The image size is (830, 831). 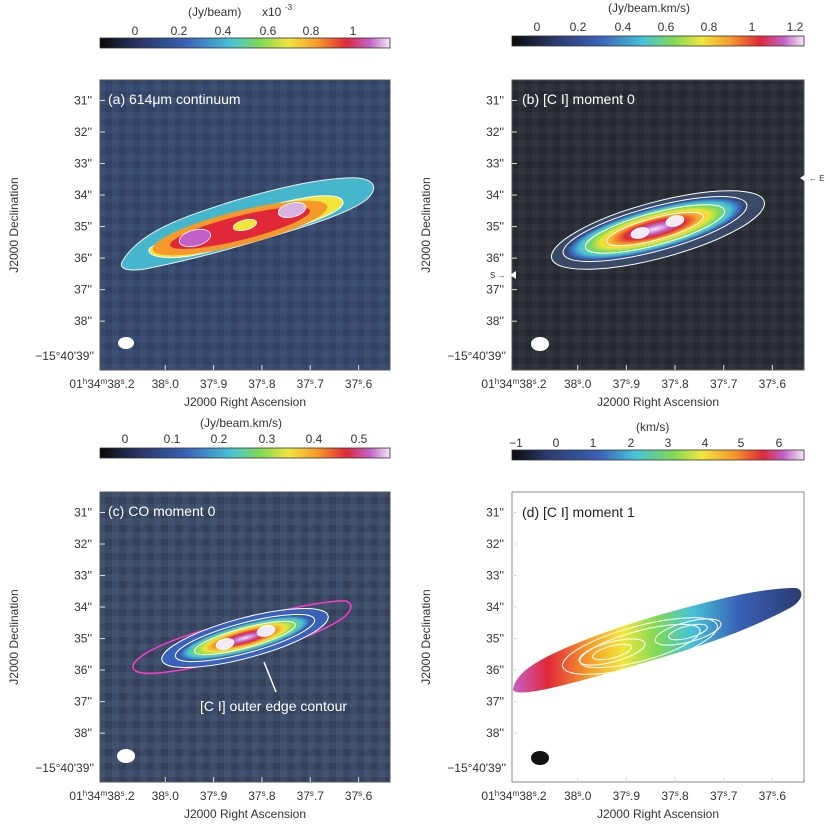 I want to click on panel-c-peak, so click(x=266, y=631).